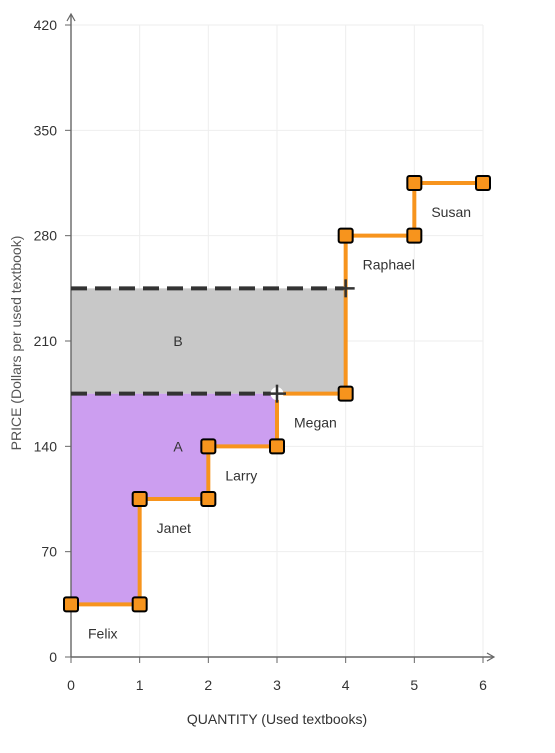 Image resolution: width=555 pixels, height=753 pixels. I want to click on seller-label: Megan, so click(315, 423).